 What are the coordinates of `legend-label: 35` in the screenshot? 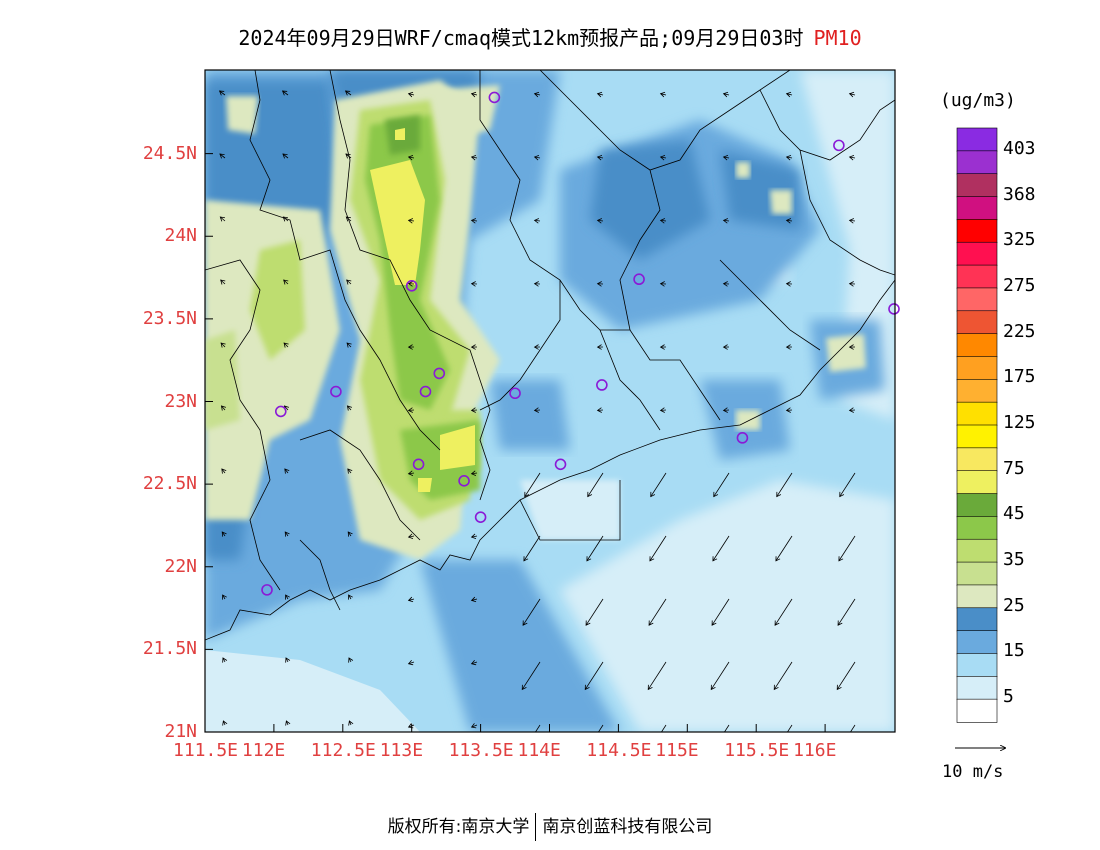 It's located at (1014, 560).